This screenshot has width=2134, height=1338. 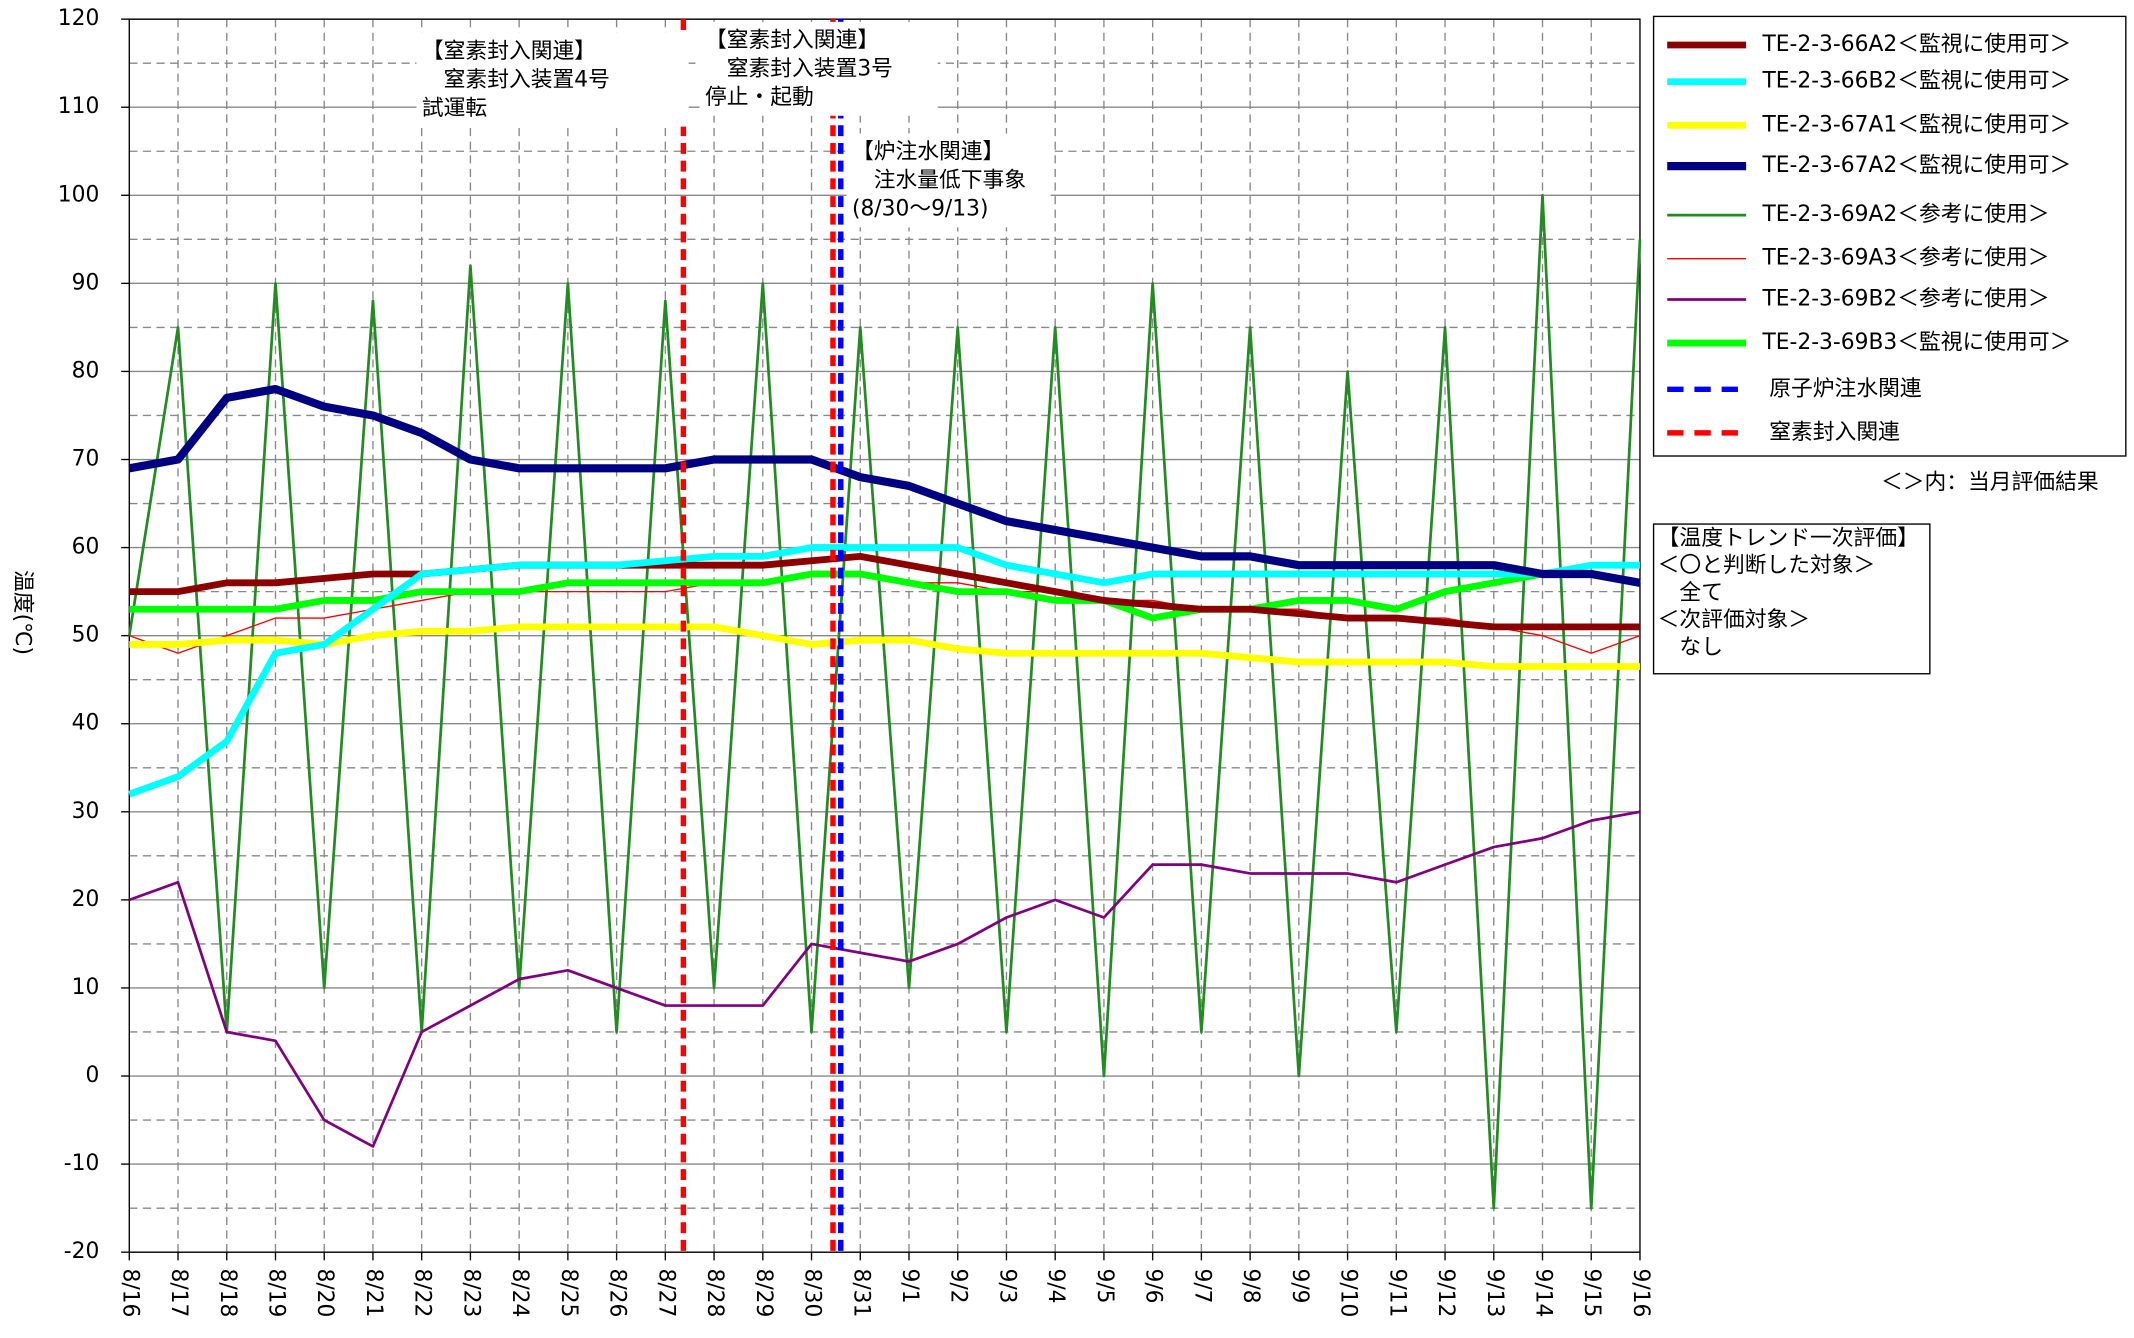 What do you see at coordinates (759, 97) in the screenshot?
I see `annotation-text: 停止・起動` at bounding box center [759, 97].